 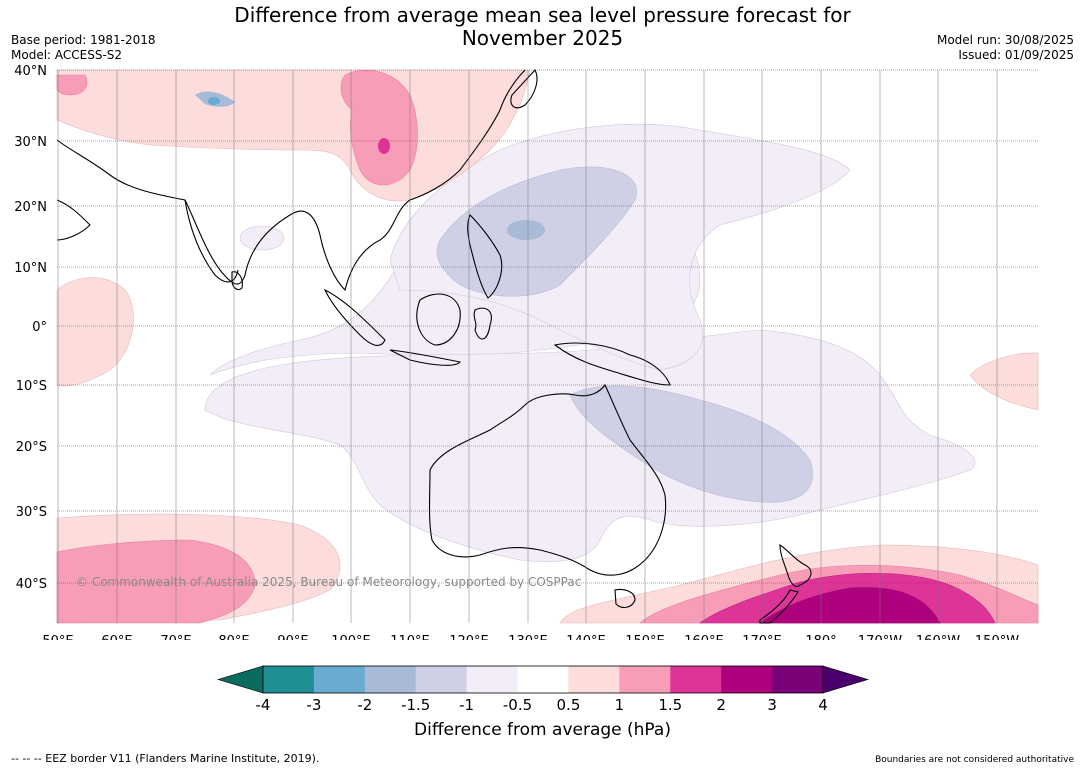 I want to click on colorbar-tick-label: -1.5, so click(x=415, y=705).